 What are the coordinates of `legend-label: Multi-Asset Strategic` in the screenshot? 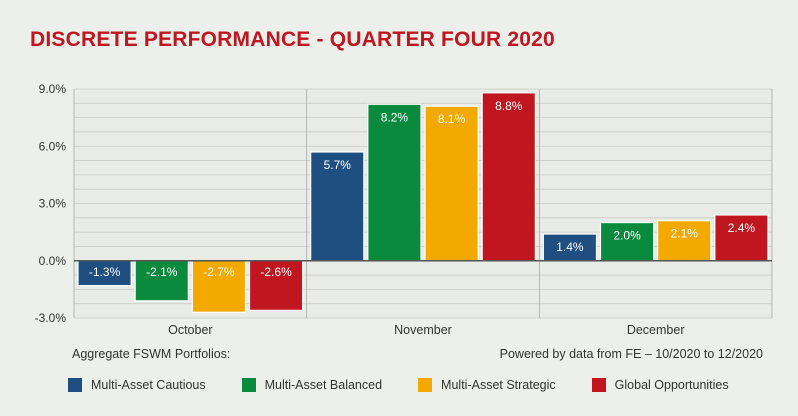 It's located at (498, 385).